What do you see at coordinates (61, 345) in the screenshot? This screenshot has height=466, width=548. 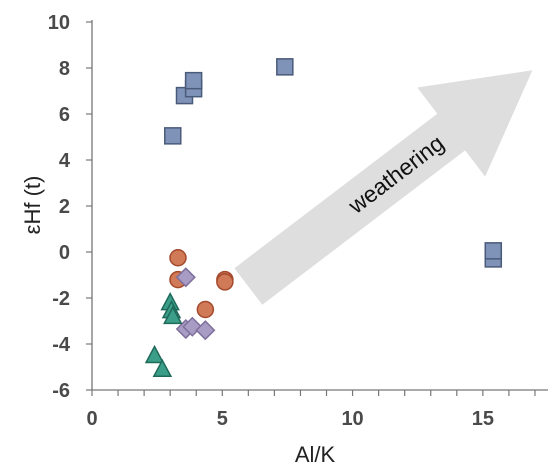 I see `y-tick-label: -4` at bounding box center [61, 345].